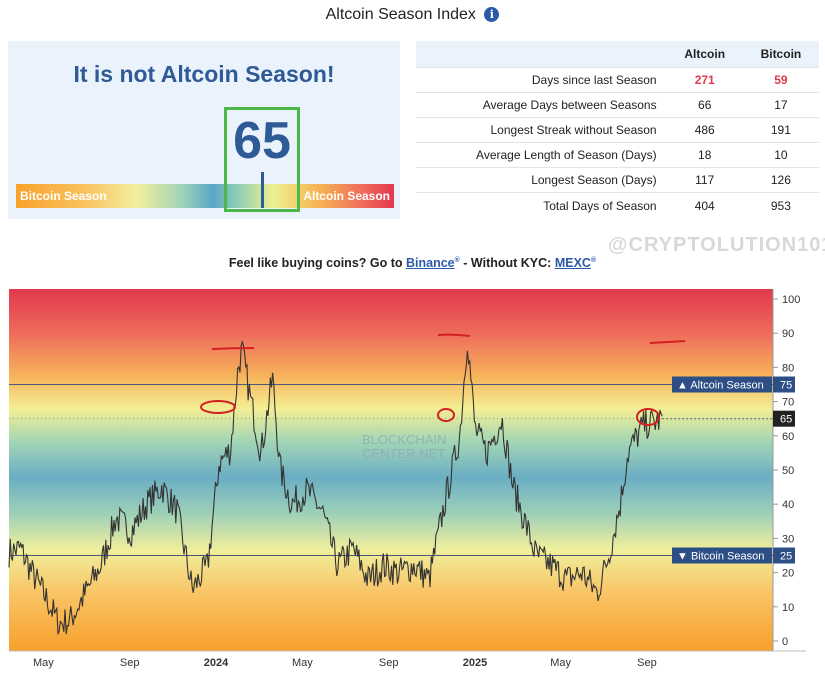 The image size is (825, 676). I want to click on table-row: Days since last Season 271 59, so click(617, 79).